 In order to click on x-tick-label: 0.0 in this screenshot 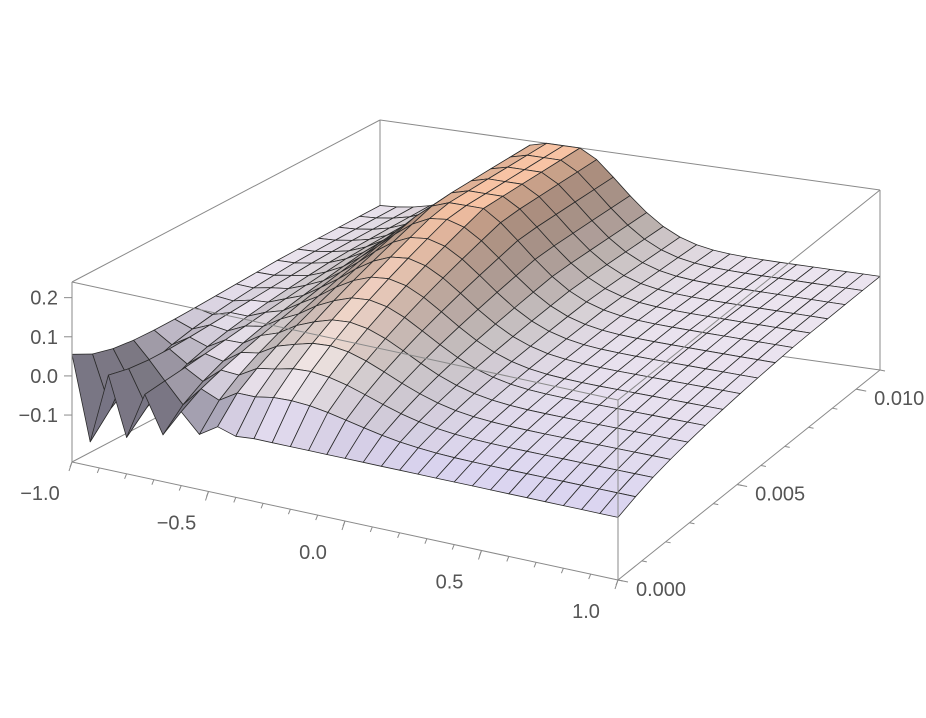, I will do `click(313, 553)`.